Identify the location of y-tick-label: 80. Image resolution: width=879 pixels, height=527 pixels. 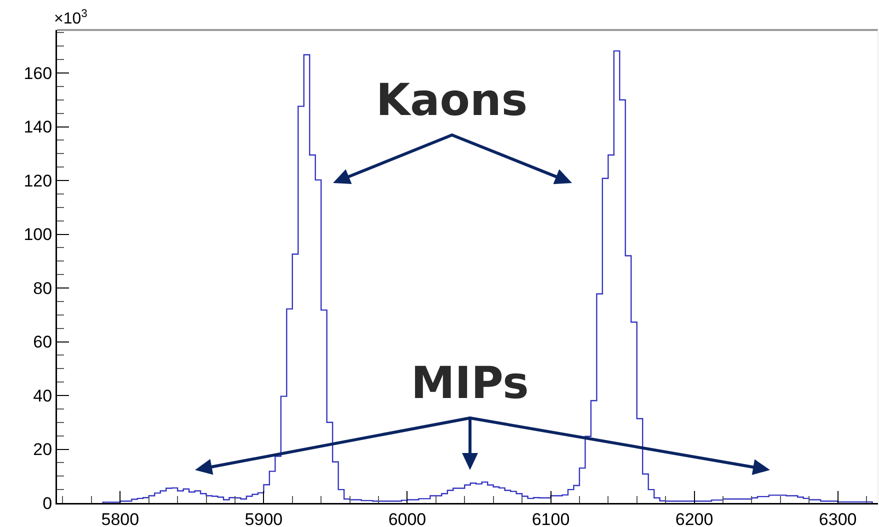
(42, 288).